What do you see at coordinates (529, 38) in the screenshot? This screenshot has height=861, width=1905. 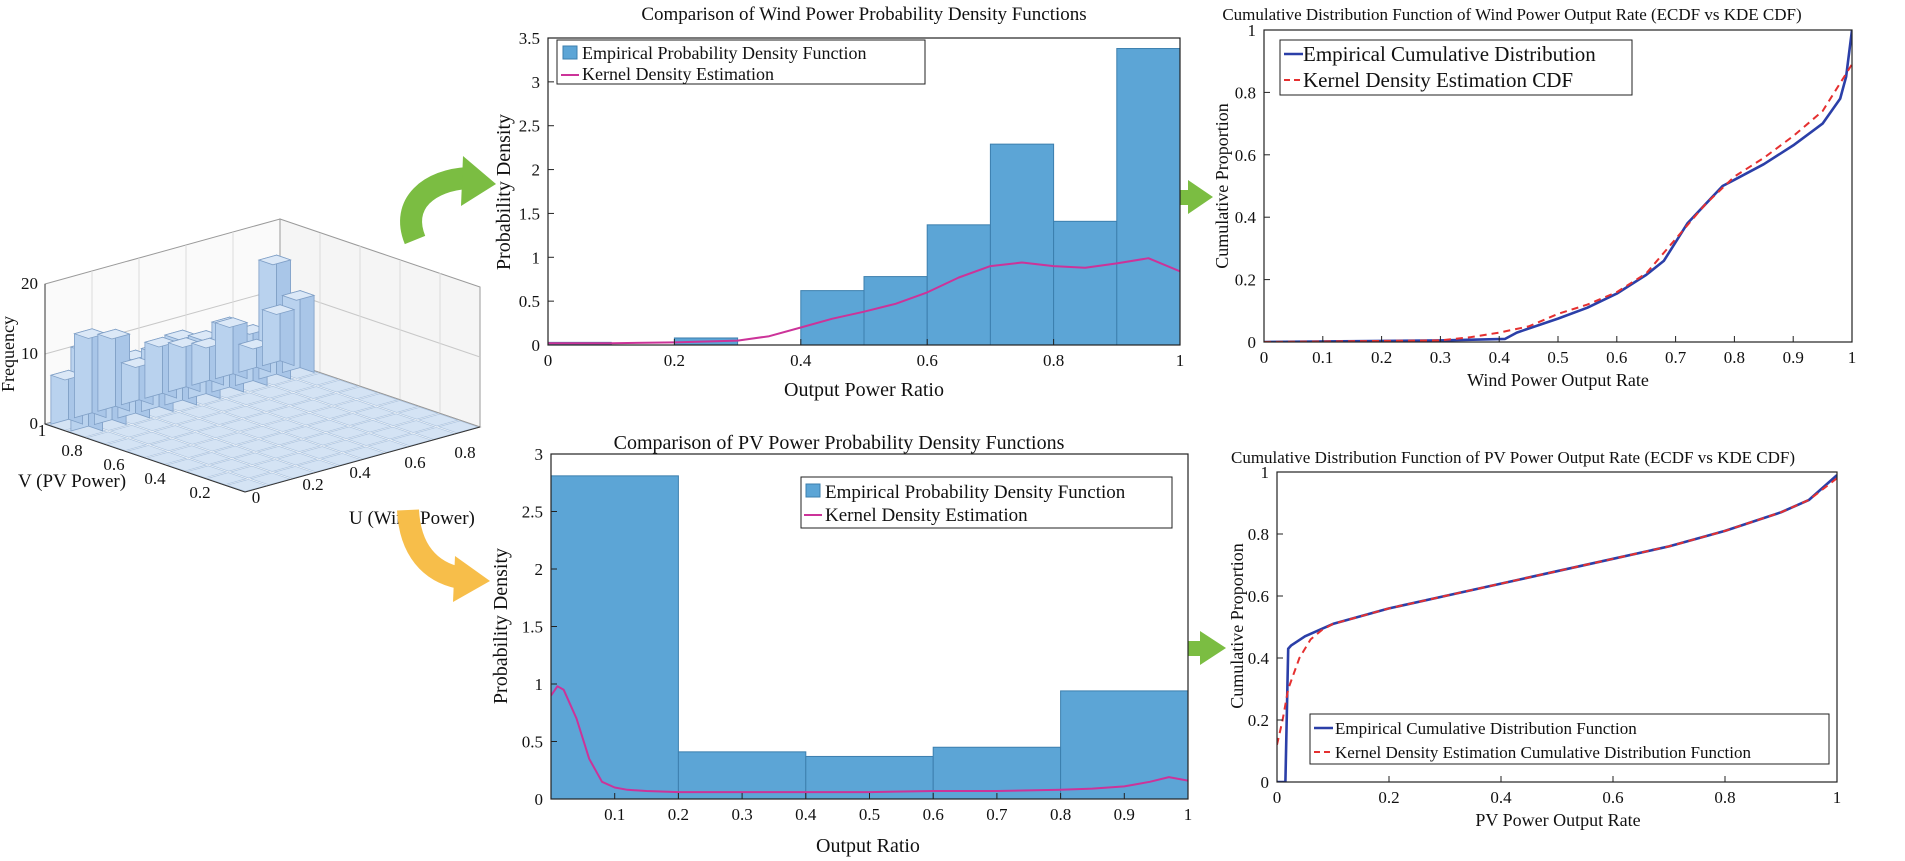 I see `y-tick-label: 3.5` at bounding box center [529, 38].